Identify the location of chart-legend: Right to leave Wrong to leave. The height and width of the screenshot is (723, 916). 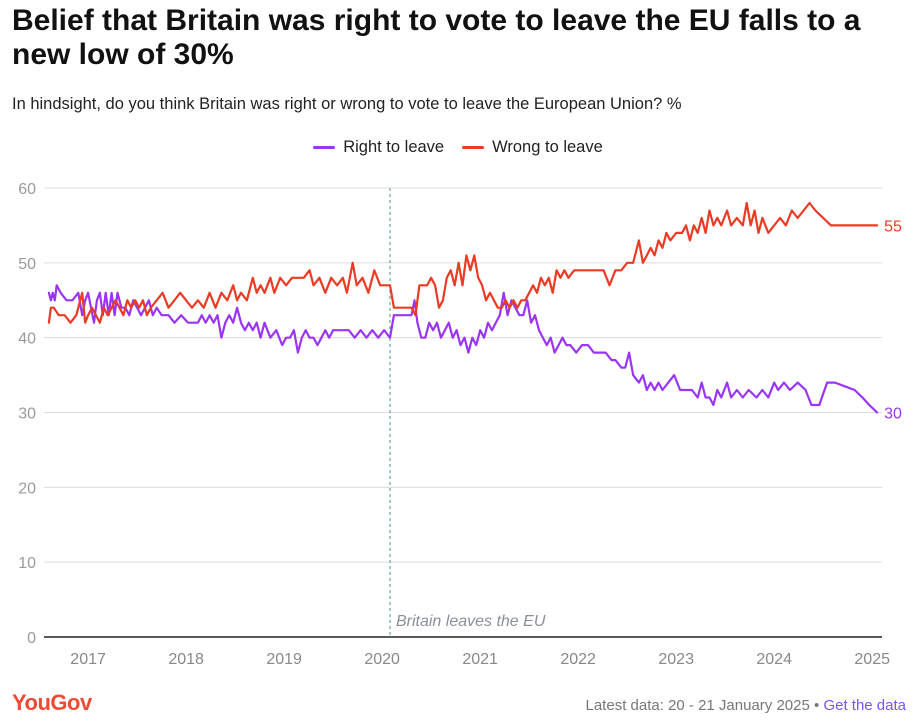
(458, 147).